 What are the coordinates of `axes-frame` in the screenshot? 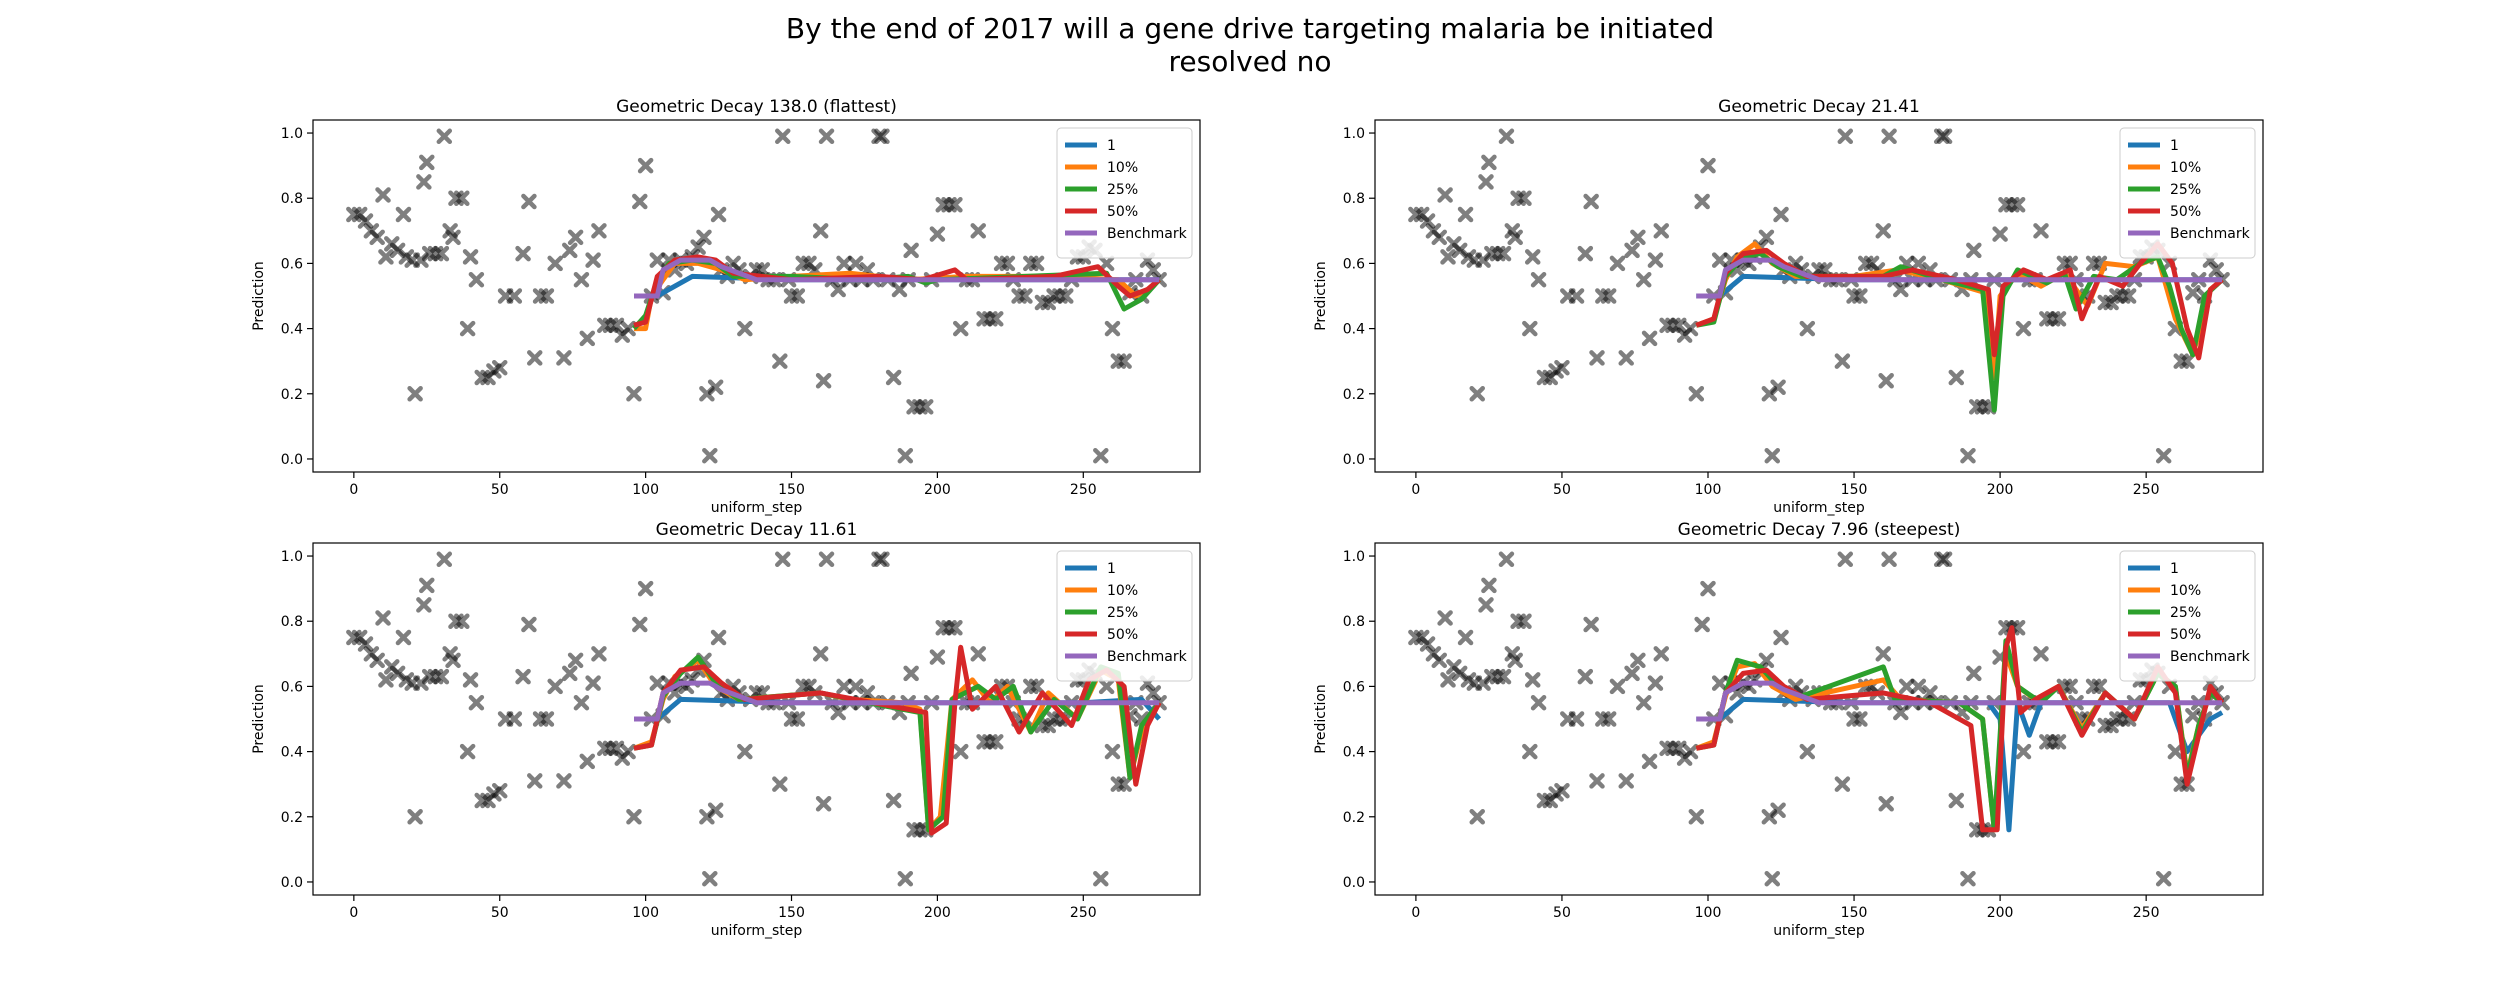 It's located at (1819, 719).